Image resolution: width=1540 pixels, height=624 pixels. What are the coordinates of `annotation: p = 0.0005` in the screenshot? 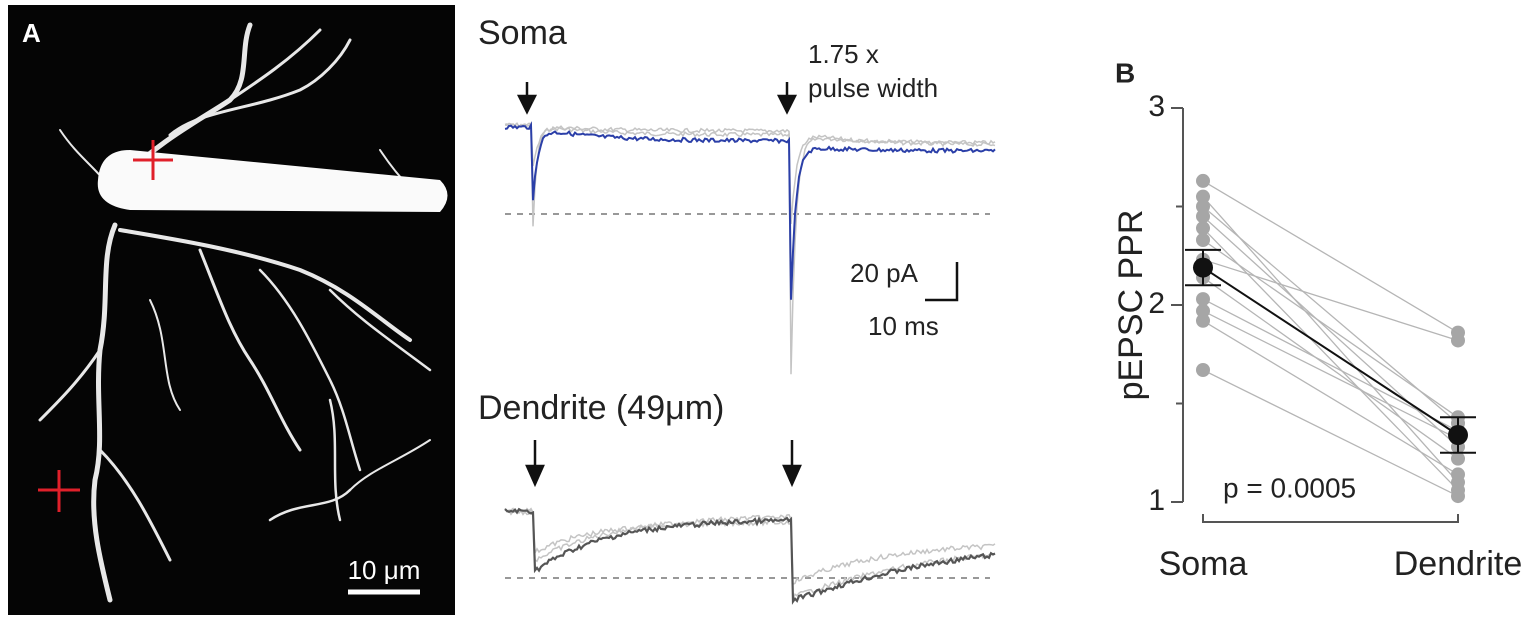 It's located at (1289, 487).